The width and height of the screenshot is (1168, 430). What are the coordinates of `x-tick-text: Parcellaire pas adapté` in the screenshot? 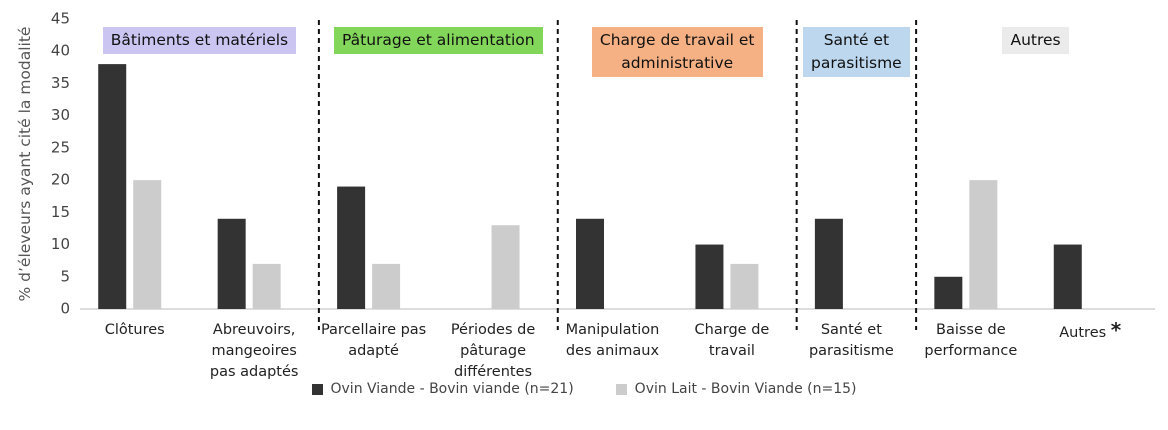 It's located at (373, 340).